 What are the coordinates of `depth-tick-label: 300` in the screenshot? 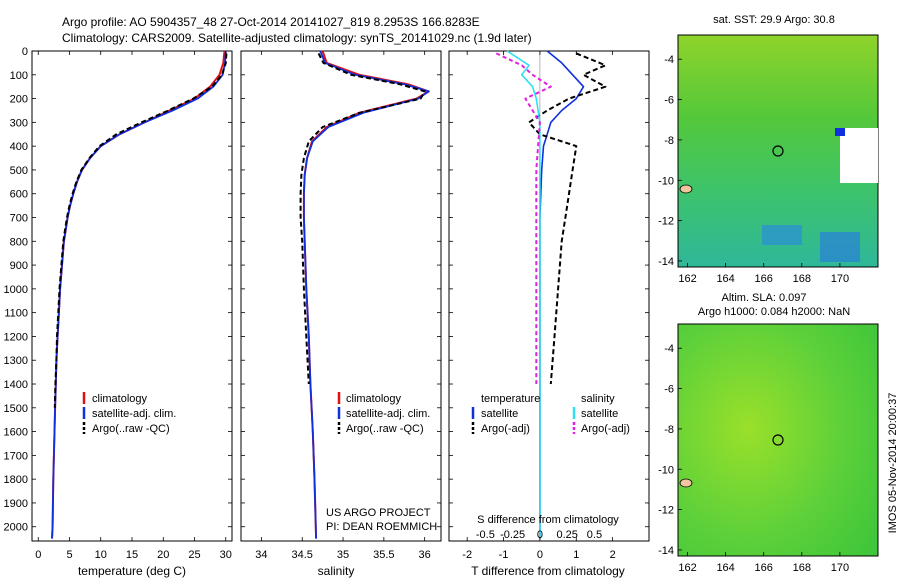 It's located at (19, 123).